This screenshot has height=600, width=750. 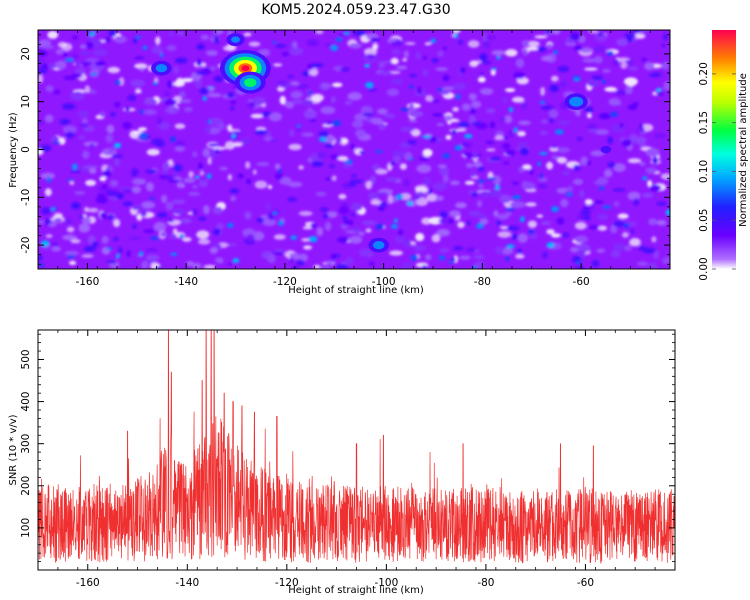 What do you see at coordinates (26, 359) in the screenshot?
I see `y-tick-label: 500` at bounding box center [26, 359].